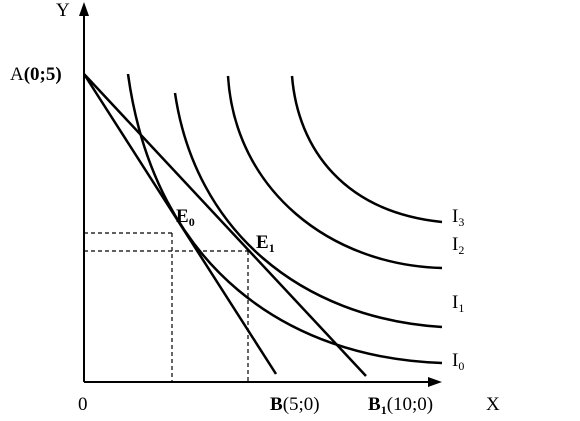 The image size is (580, 421). I want to click on curve-i1-label: I1, so click(458, 303).